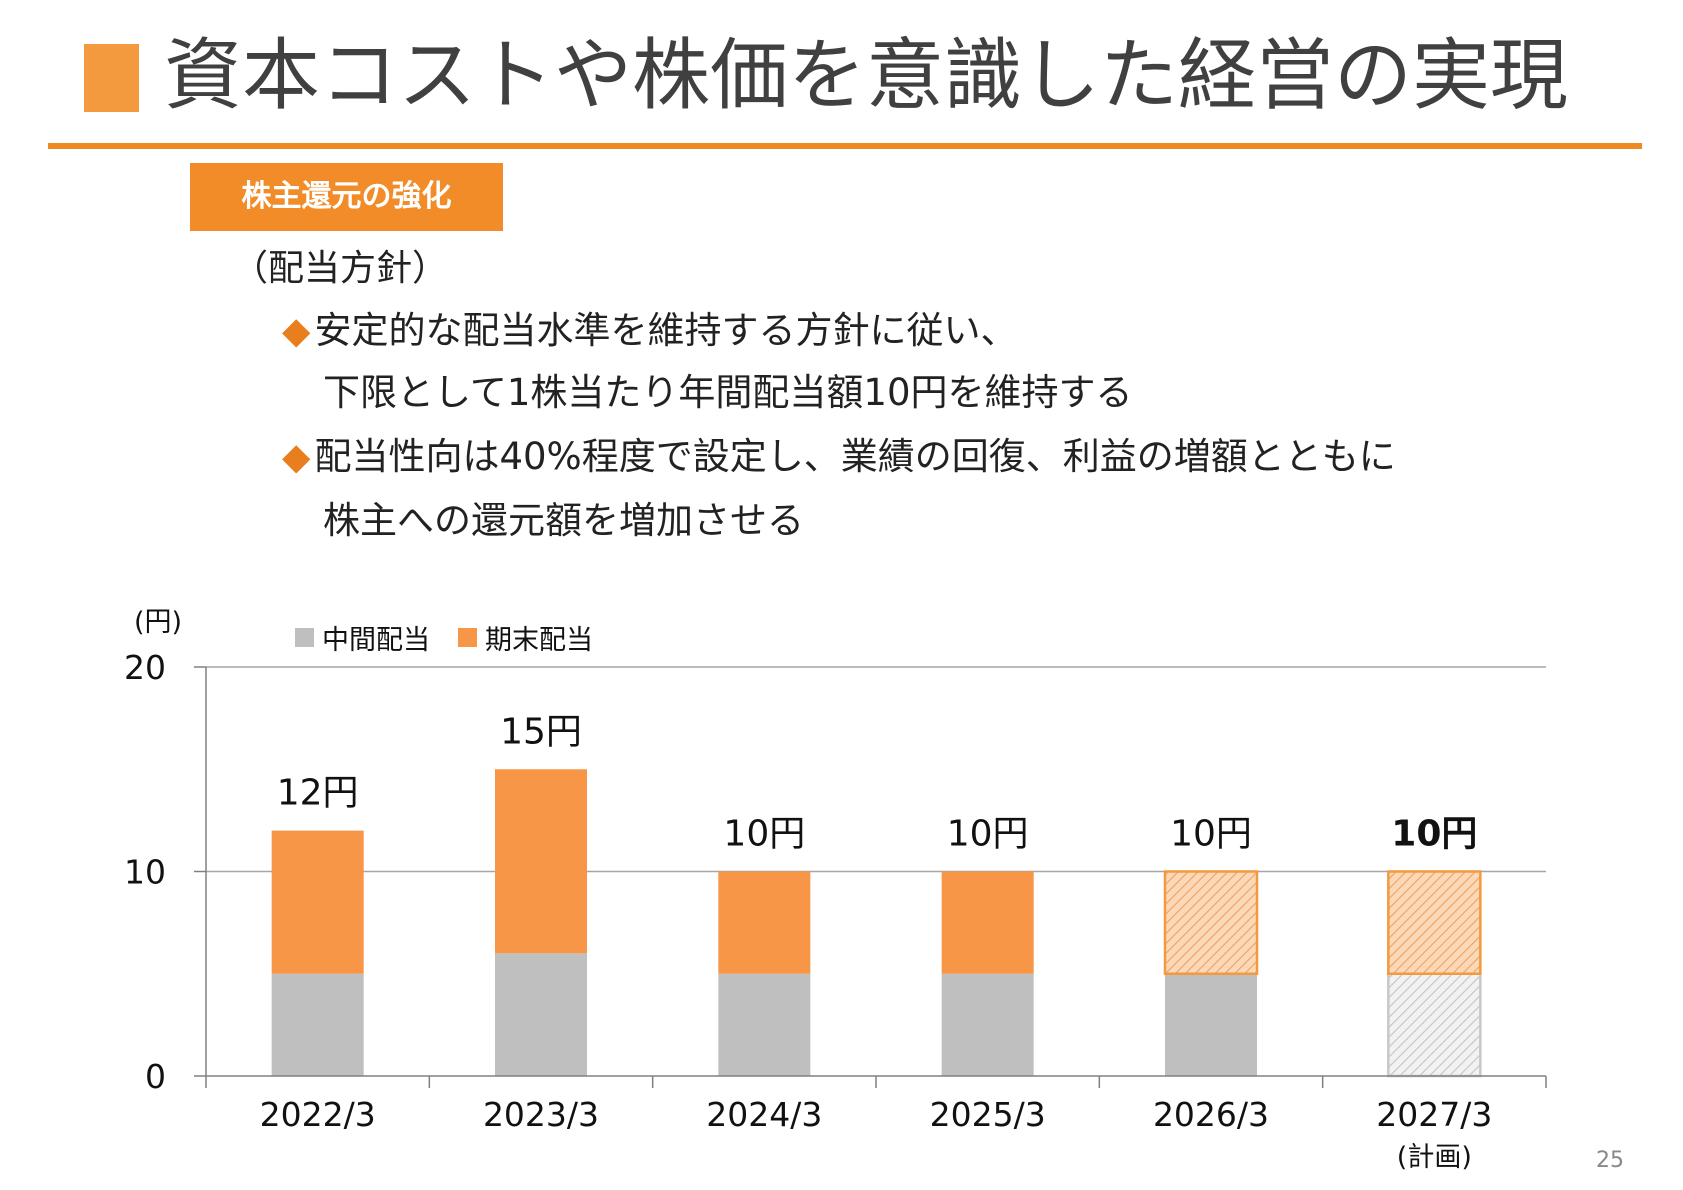 This screenshot has height=1190, width=1683. I want to click on x-tick-note: (計画), so click(1434, 1157).